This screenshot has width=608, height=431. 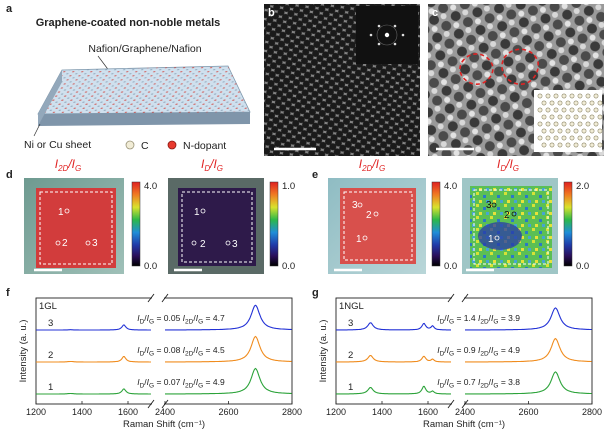 What do you see at coordinates (365, 238) in the screenshot?
I see `map-e1-point-1-marker` at bounding box center [365, 238].